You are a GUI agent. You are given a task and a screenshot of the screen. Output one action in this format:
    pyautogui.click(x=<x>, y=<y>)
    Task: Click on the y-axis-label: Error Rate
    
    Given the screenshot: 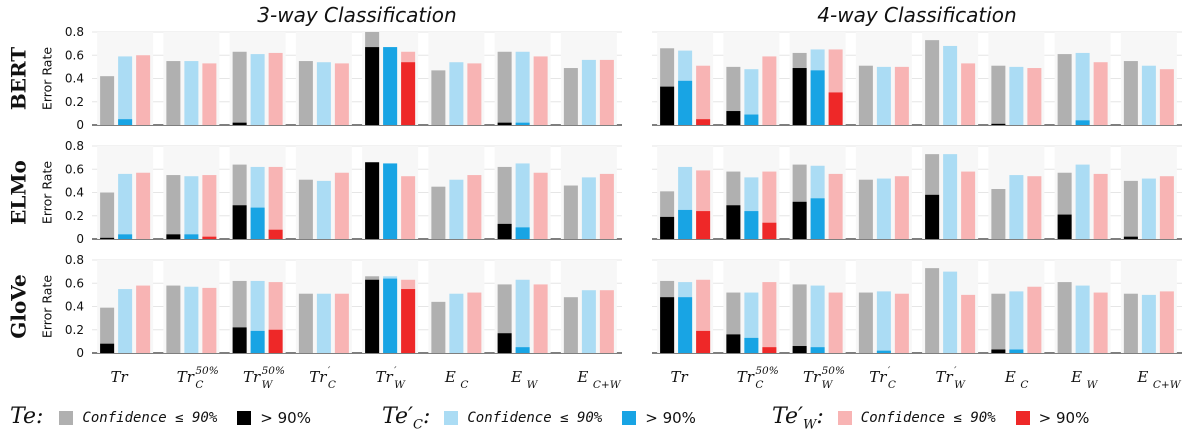 What is the action you would take?
    pyautogui.click(x=47, y=78)
    